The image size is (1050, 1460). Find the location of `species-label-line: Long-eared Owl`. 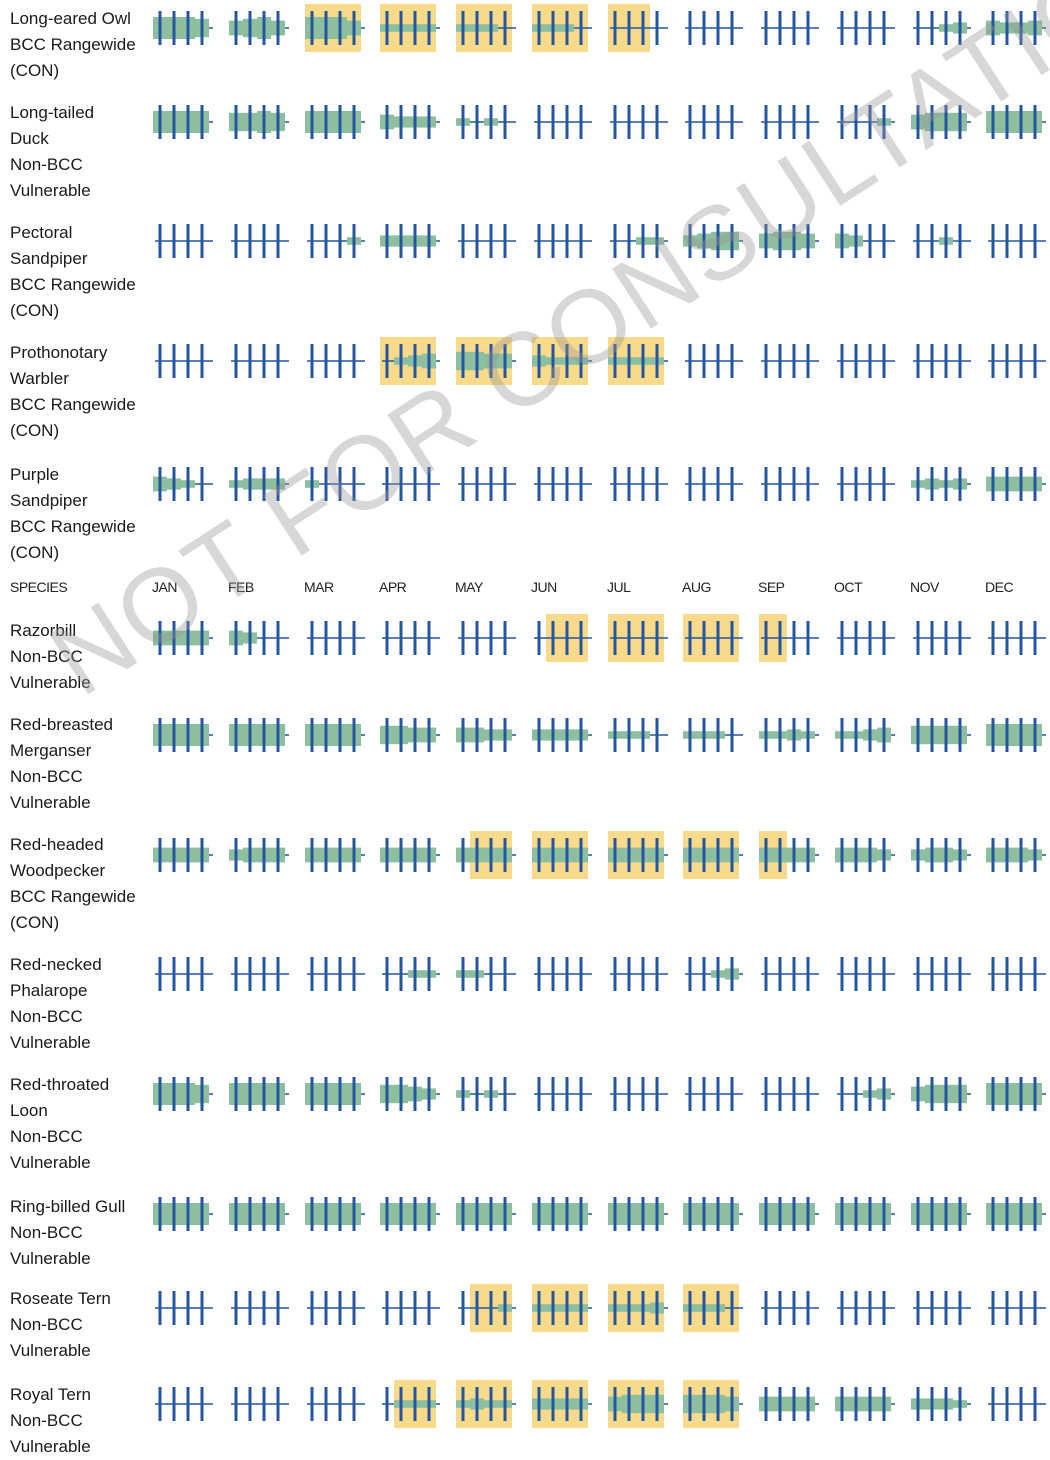

species-label-line: Long-eared Owl is located at coordinates (70, 18).